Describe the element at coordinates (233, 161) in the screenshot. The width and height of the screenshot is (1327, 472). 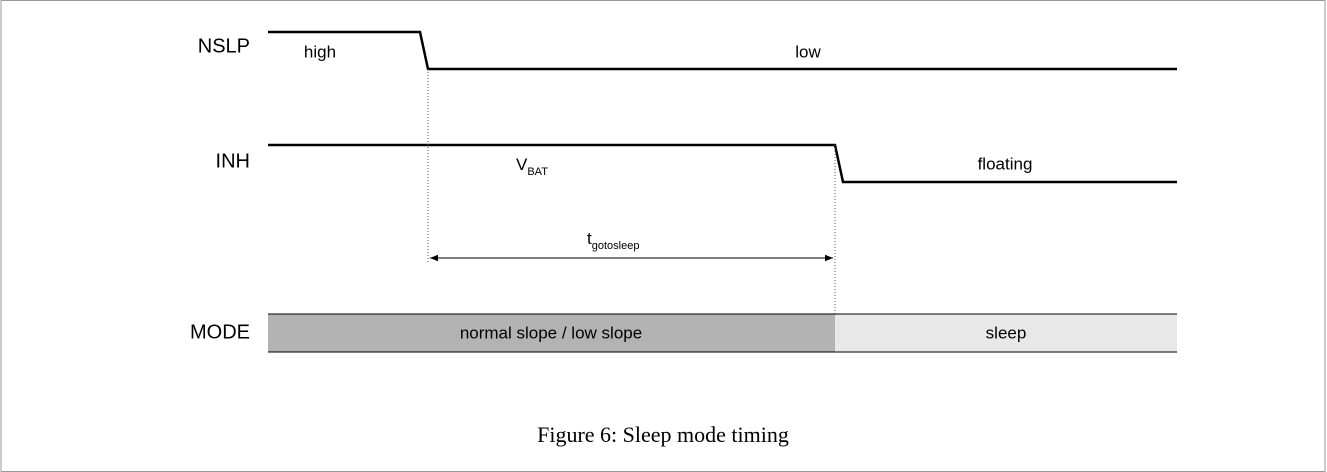
I see `signal-label: INH` at that location.